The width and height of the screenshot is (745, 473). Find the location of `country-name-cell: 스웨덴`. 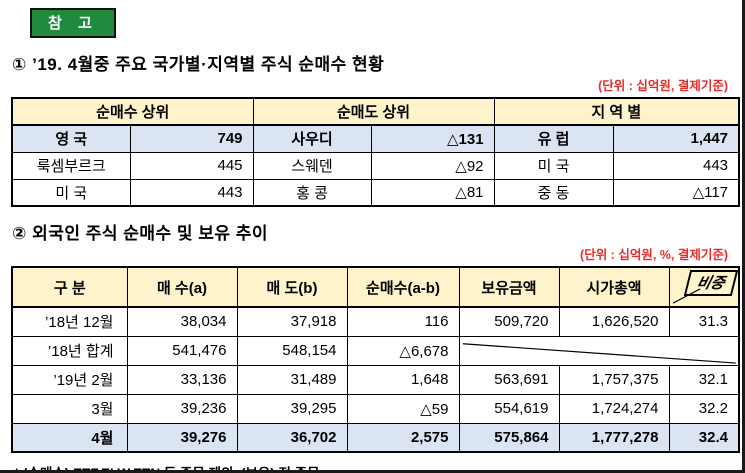

country-name-cell: 스웨덴 is located at coordinates (312, 165).